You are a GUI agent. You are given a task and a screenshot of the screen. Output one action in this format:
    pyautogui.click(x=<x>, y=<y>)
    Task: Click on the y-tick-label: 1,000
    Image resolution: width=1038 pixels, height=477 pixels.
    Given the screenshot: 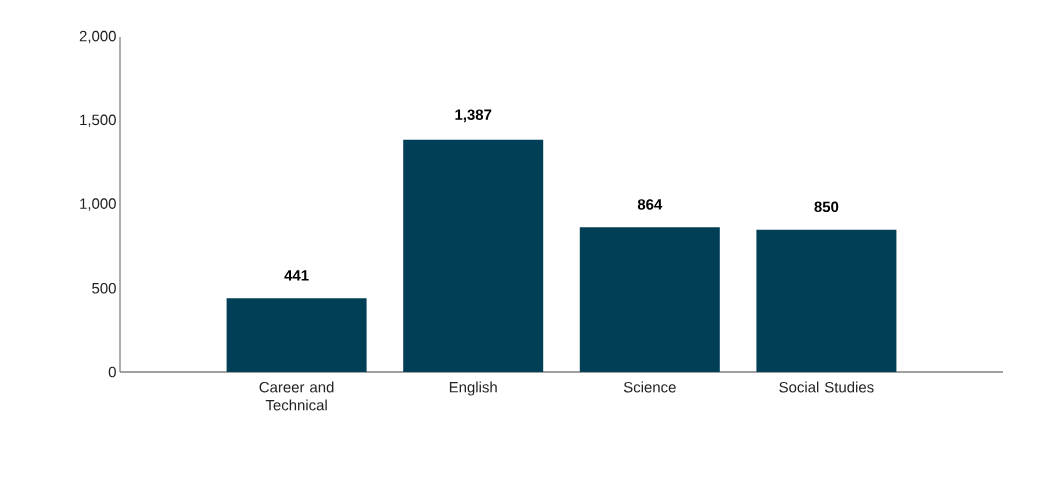 What is the action you would take?
    pyautogui.click(x=98, y=204)
    